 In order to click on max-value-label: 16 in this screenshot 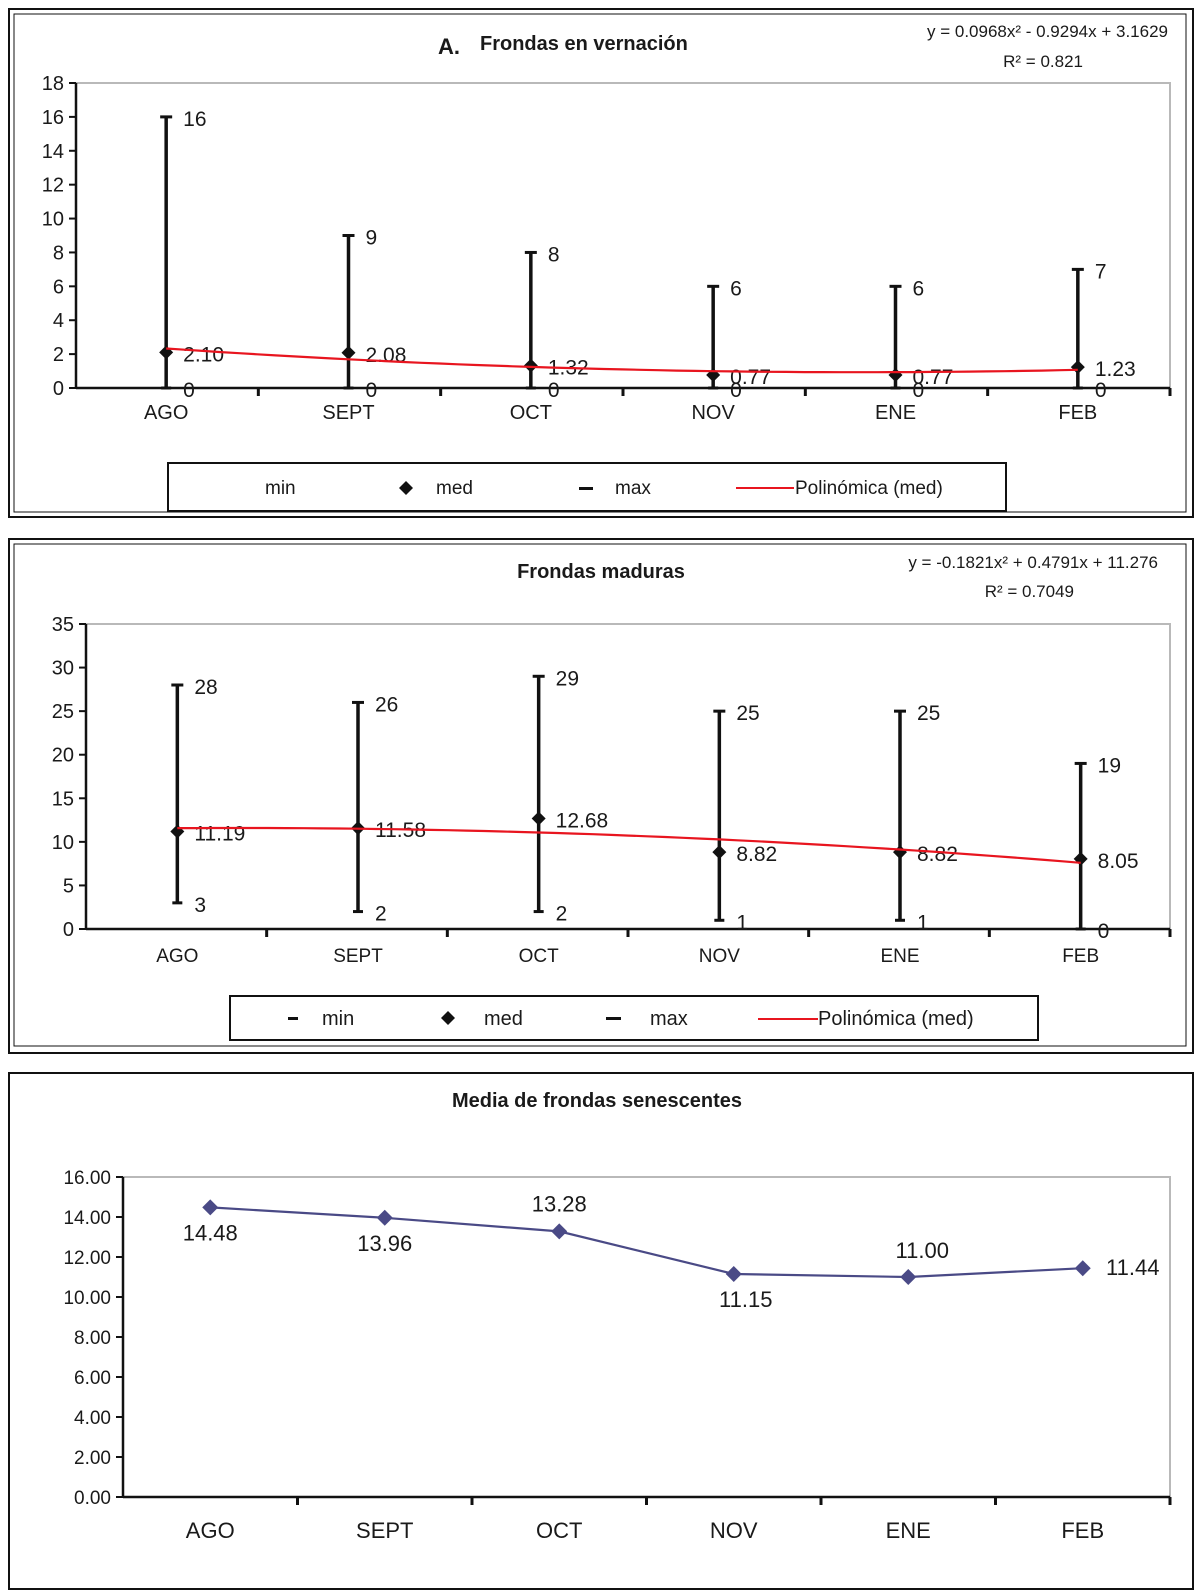, I will do `click(194, 119)`.